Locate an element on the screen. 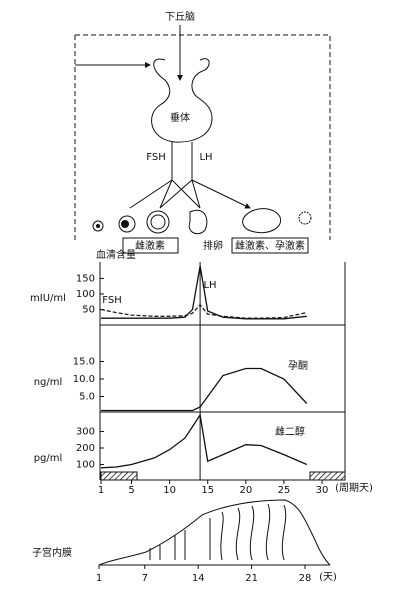  pituitary-shape is located at coordinates (182, 100).